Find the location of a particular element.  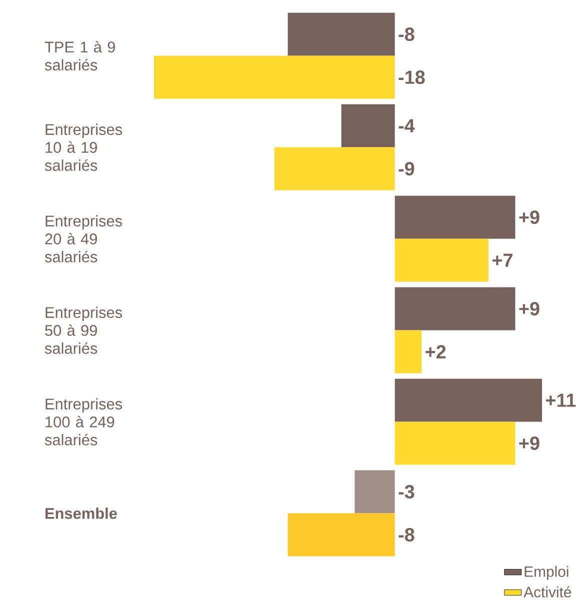

data-label: -3 is located at coordinates (406, 491).